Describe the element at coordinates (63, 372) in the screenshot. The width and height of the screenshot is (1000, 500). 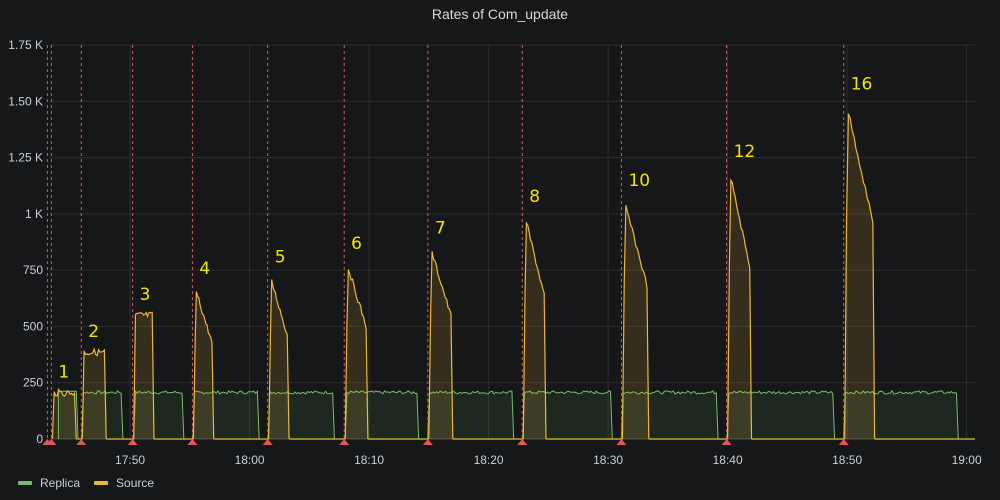
I see `burst-label: 1` at that location.